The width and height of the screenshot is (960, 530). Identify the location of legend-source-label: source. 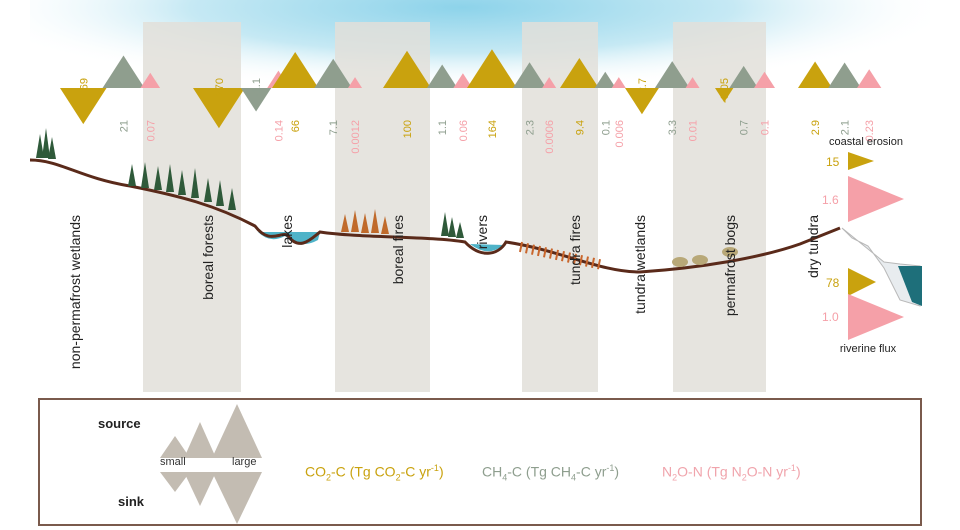
(119, 423).